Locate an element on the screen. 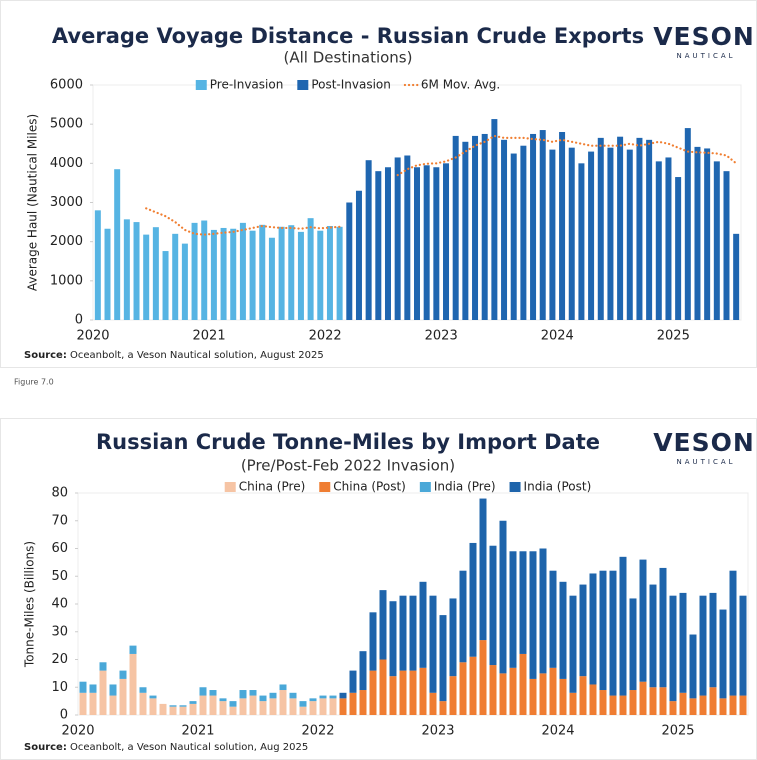 The height and width of the screenshot is (760, 757). x-tick-label: 2021 is located at coordinates (197, 731).